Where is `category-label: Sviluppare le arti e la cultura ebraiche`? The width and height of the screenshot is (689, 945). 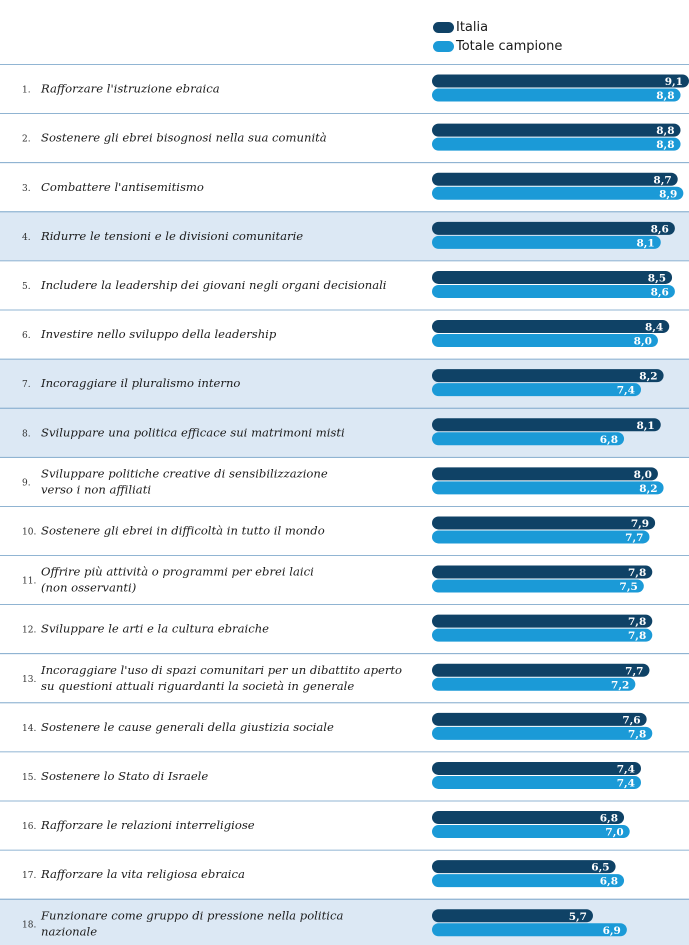
category-label: Sviluppare le arti e la cultura ebraiche is located at coordinates (155, 629).